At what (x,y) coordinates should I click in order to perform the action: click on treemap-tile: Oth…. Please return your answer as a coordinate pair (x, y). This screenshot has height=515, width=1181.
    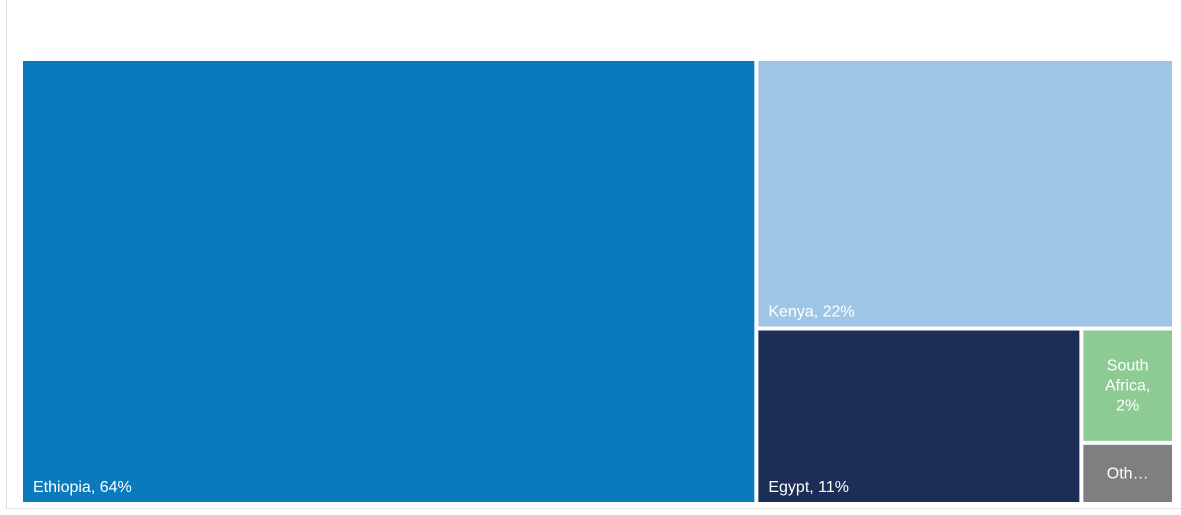
    Looking at the image, I should click on (1127, 473).